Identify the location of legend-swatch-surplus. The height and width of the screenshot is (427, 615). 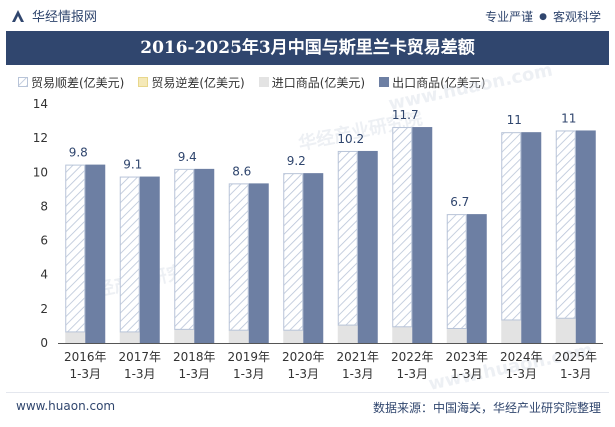
(23, 82).